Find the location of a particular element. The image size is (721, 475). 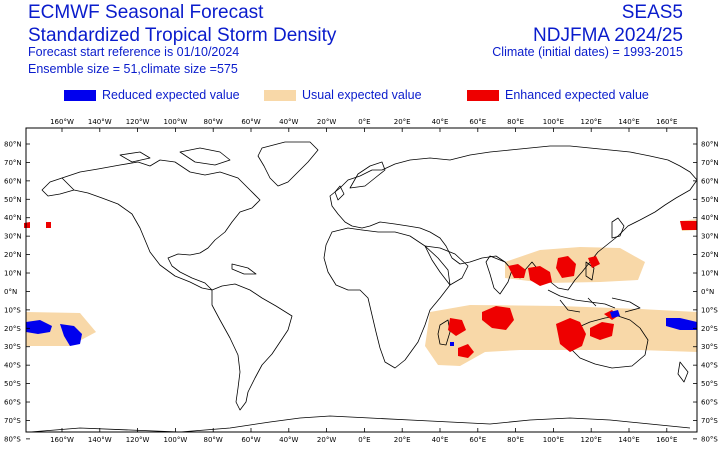

legend-item-reduced: Reduced expected value is located at coordinates (152, 95).